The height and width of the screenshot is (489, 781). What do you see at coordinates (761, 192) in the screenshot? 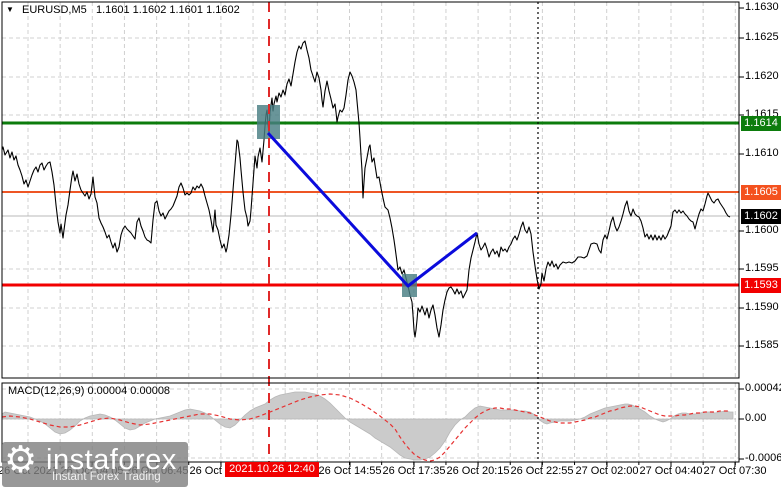
I see `axis-price-badge: 1.1605` at bounding box center [761, 192].